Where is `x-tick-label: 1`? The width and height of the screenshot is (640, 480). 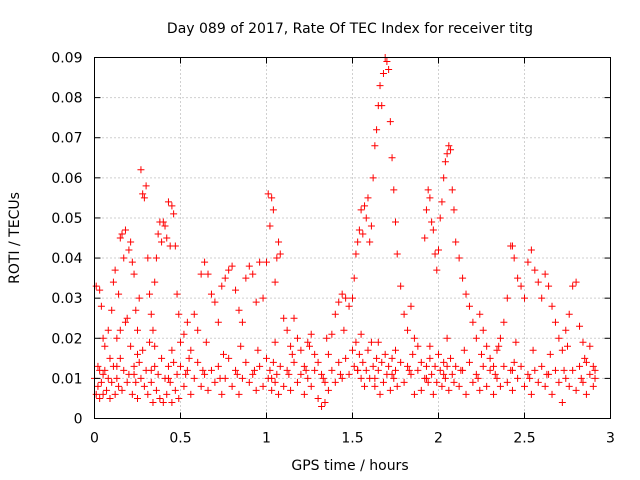
x-tick-label: 1 is located at coordinates (266, 439).